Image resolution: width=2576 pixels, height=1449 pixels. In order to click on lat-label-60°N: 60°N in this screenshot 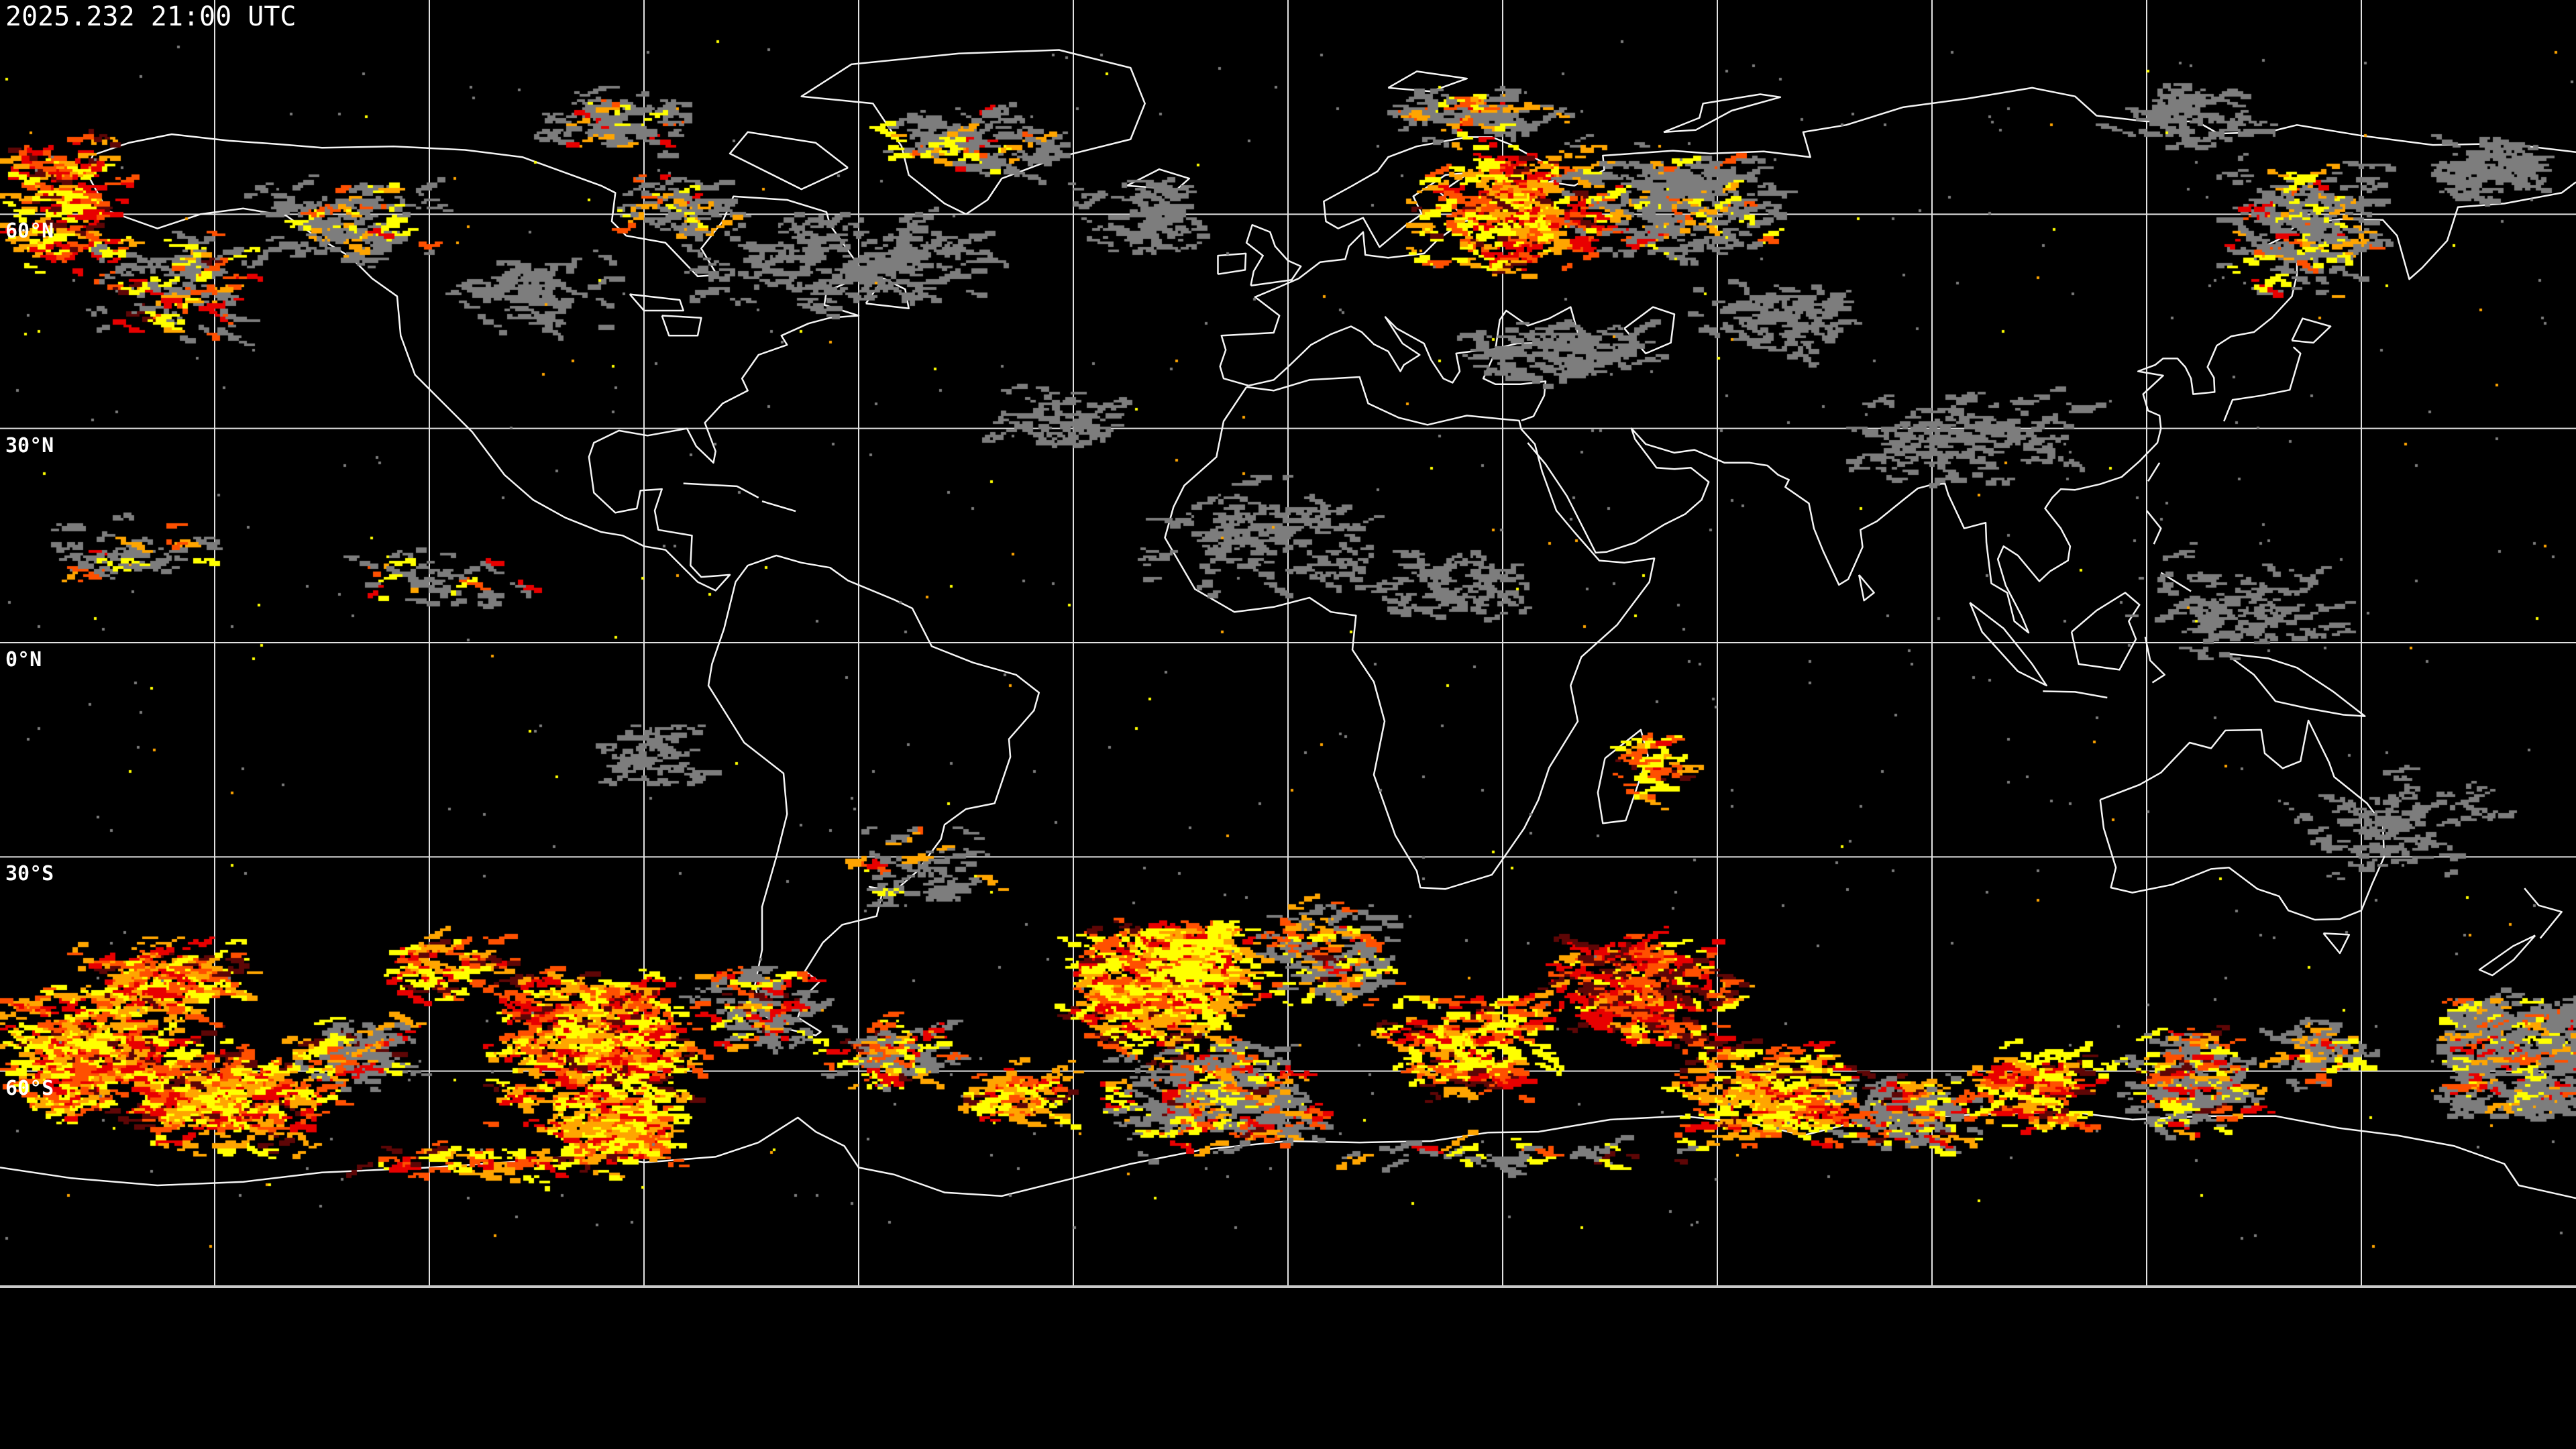, I will do `click(29, 231)`.